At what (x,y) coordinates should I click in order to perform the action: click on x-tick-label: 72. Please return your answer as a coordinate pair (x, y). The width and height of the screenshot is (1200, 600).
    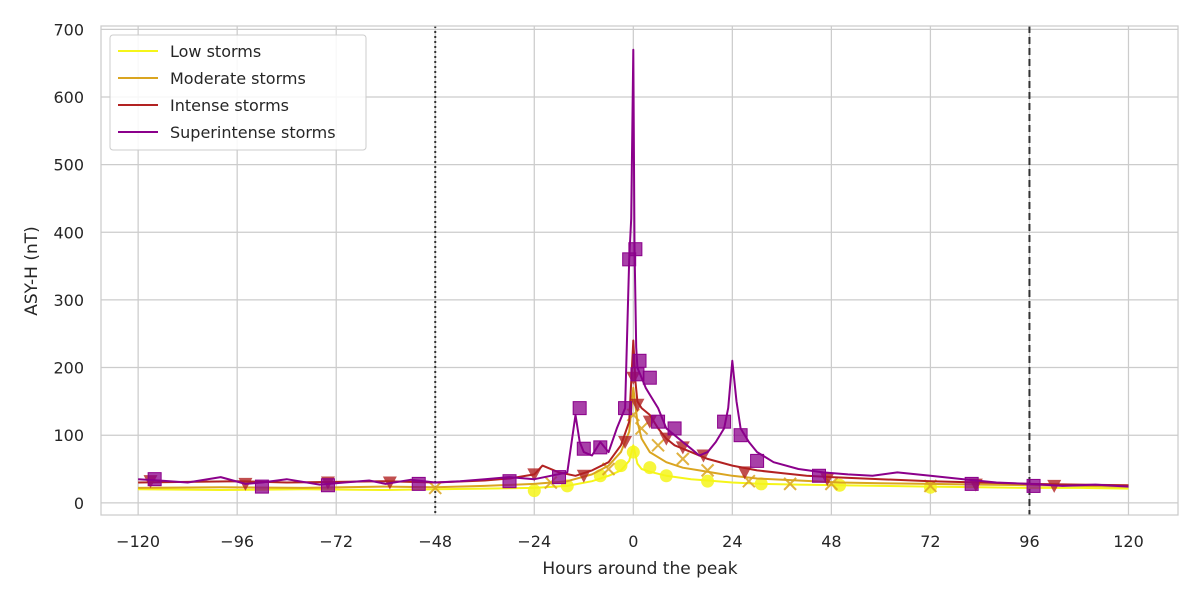
    Looking at the image, I should click on (930, 541).